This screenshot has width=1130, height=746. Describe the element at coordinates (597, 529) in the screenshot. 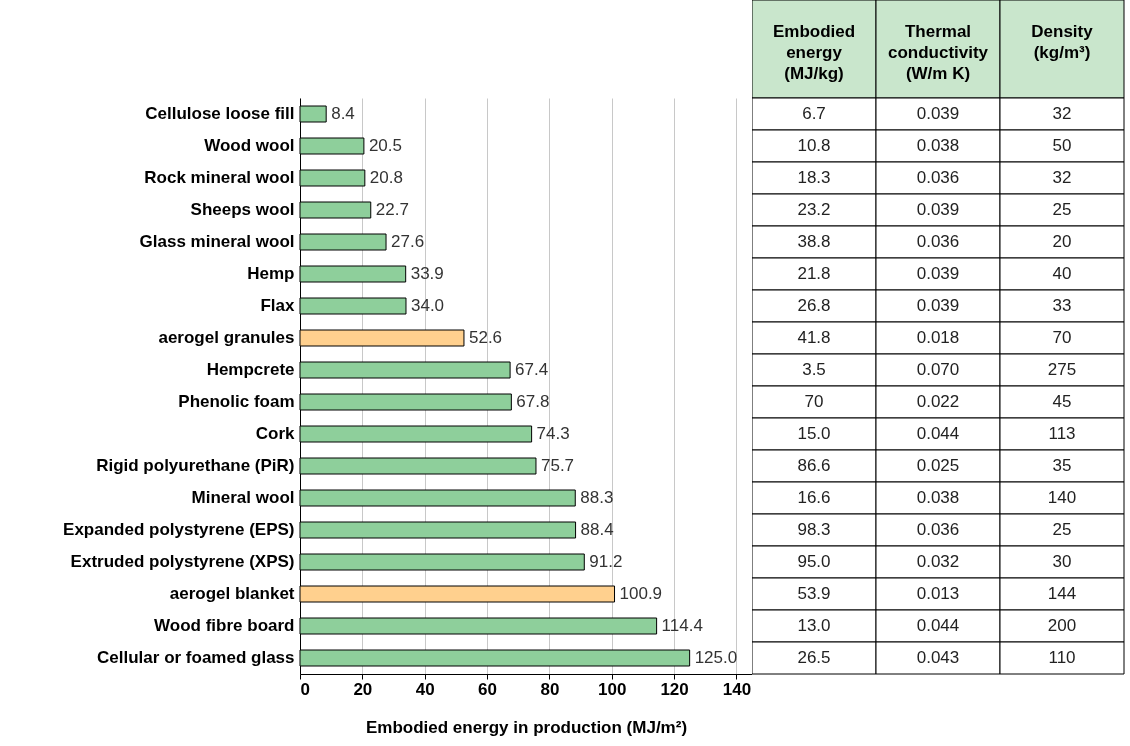

I see `data-label: 88.4` at that location.